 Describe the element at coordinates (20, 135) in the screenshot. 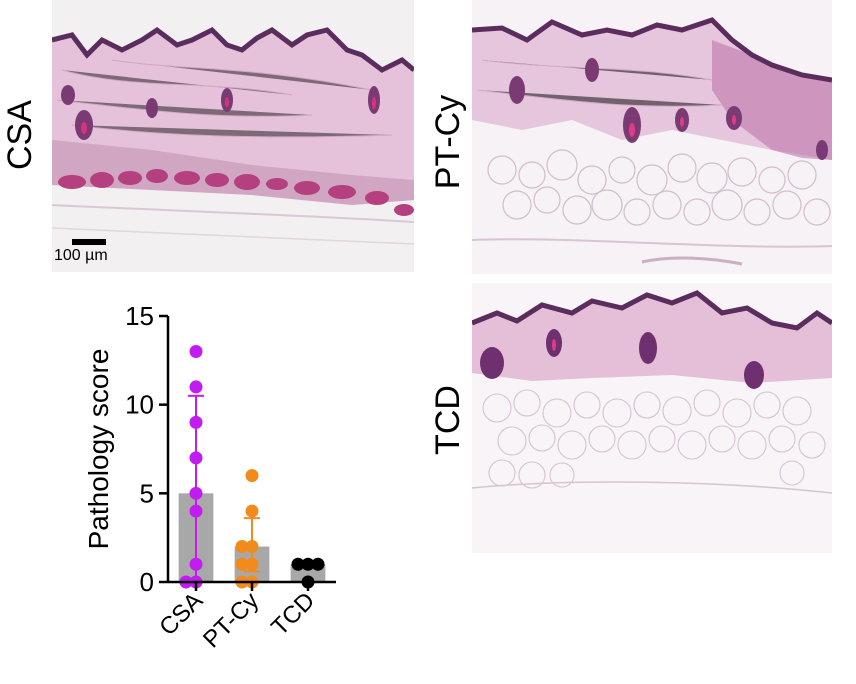

I see `label-csa: CSA` at that location.